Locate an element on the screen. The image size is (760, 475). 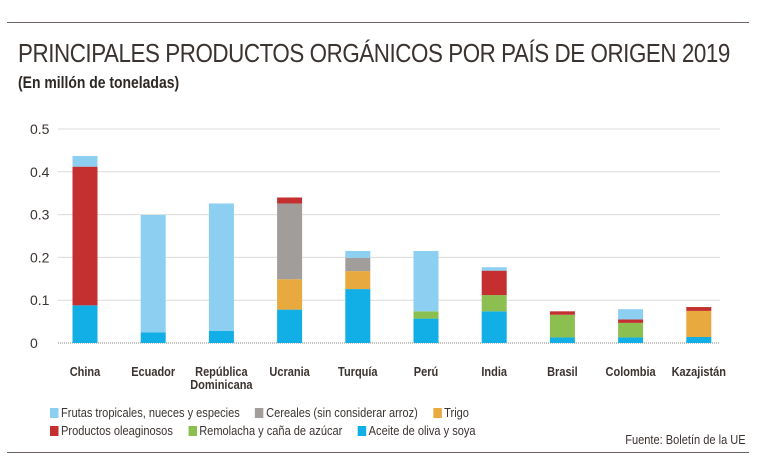
x-tick-label: Ucrania is located at coordinates (289, 372).